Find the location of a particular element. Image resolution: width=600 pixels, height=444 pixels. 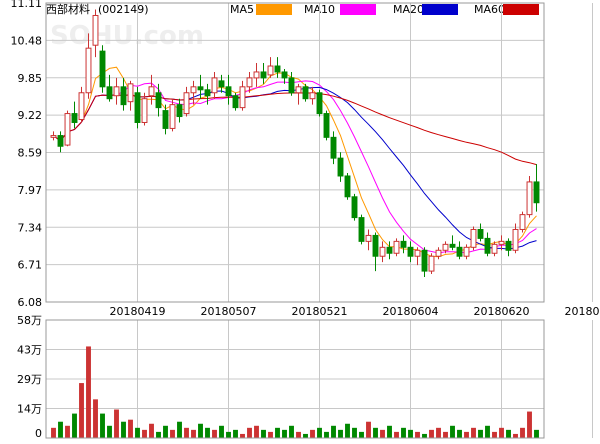

price-tick-label: 9.85 is located at coordinates (30, 78).